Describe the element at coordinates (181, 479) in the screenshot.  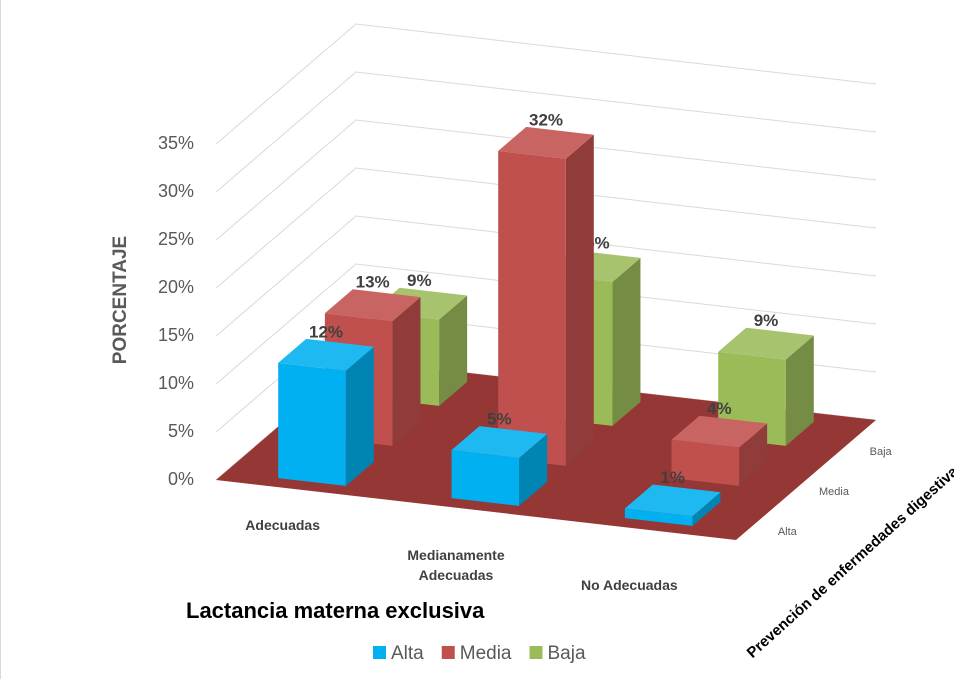
I see `y-tick-label: 0%` at that location.